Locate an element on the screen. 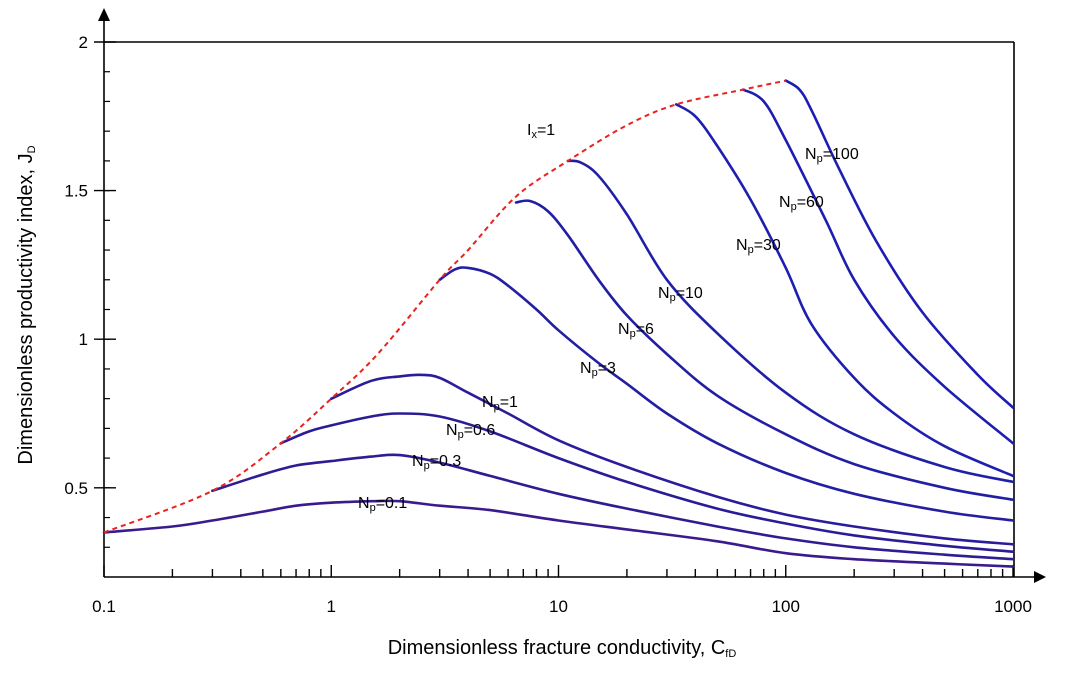 This screenshot has width=1070, height=675. series-label: Np=10 is located at coordinates (680, 294).